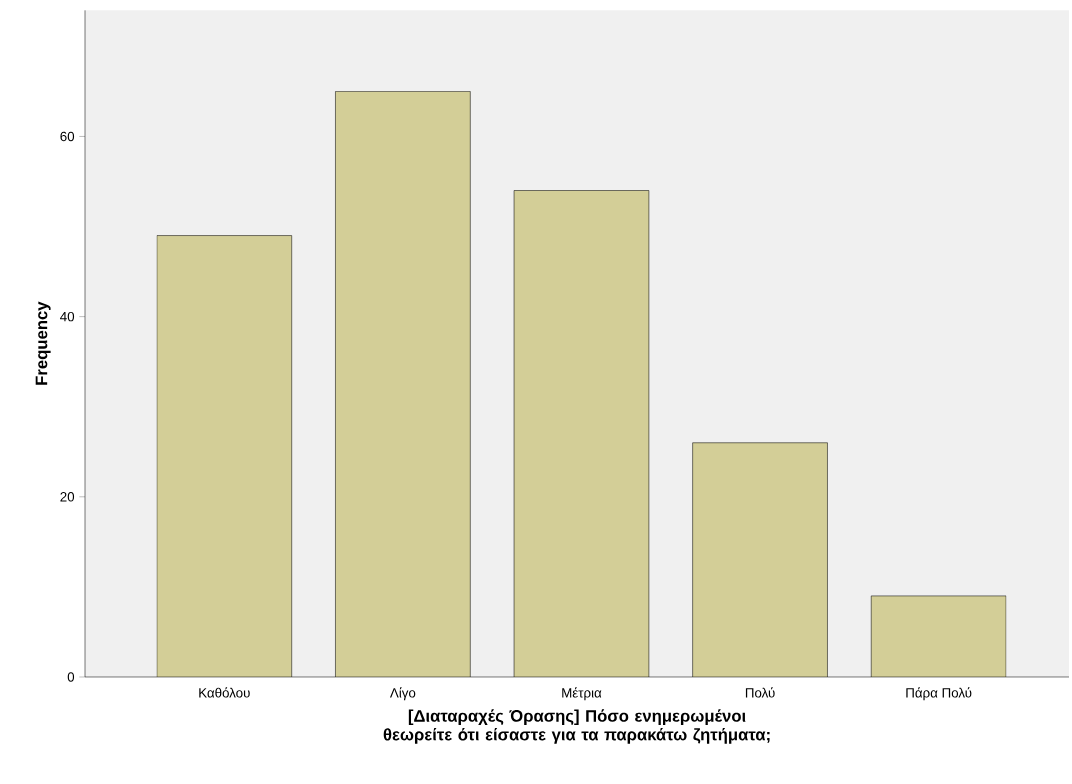 This screenshot has width=1072, height=784. Describe the element at coordinates (67, 316) in the screenshot. I see `y-tick-label: 40` at that location.